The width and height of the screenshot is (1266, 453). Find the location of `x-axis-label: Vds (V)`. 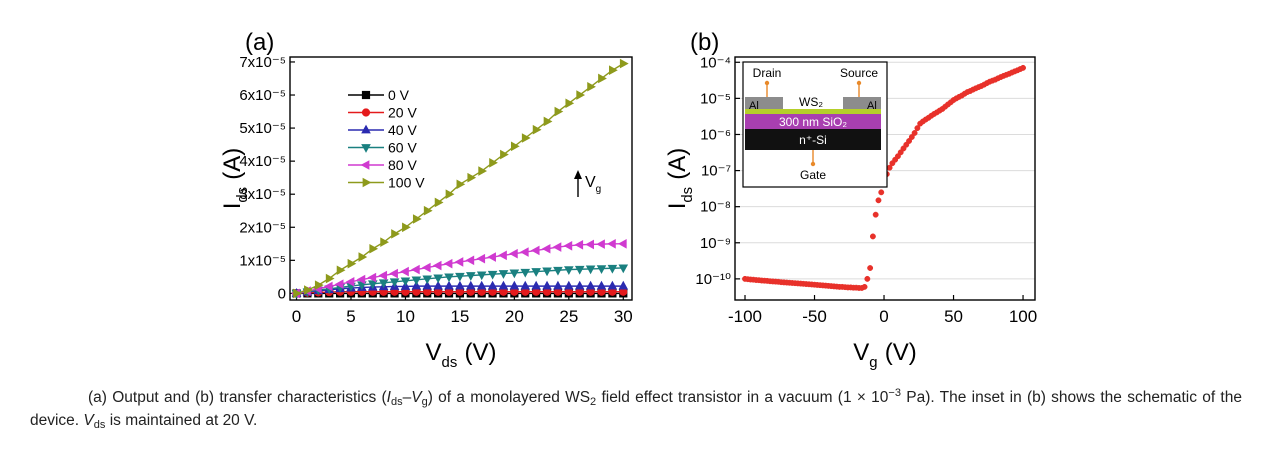

x-axis-label: Vds (V) is located at coordinates (461, 355).